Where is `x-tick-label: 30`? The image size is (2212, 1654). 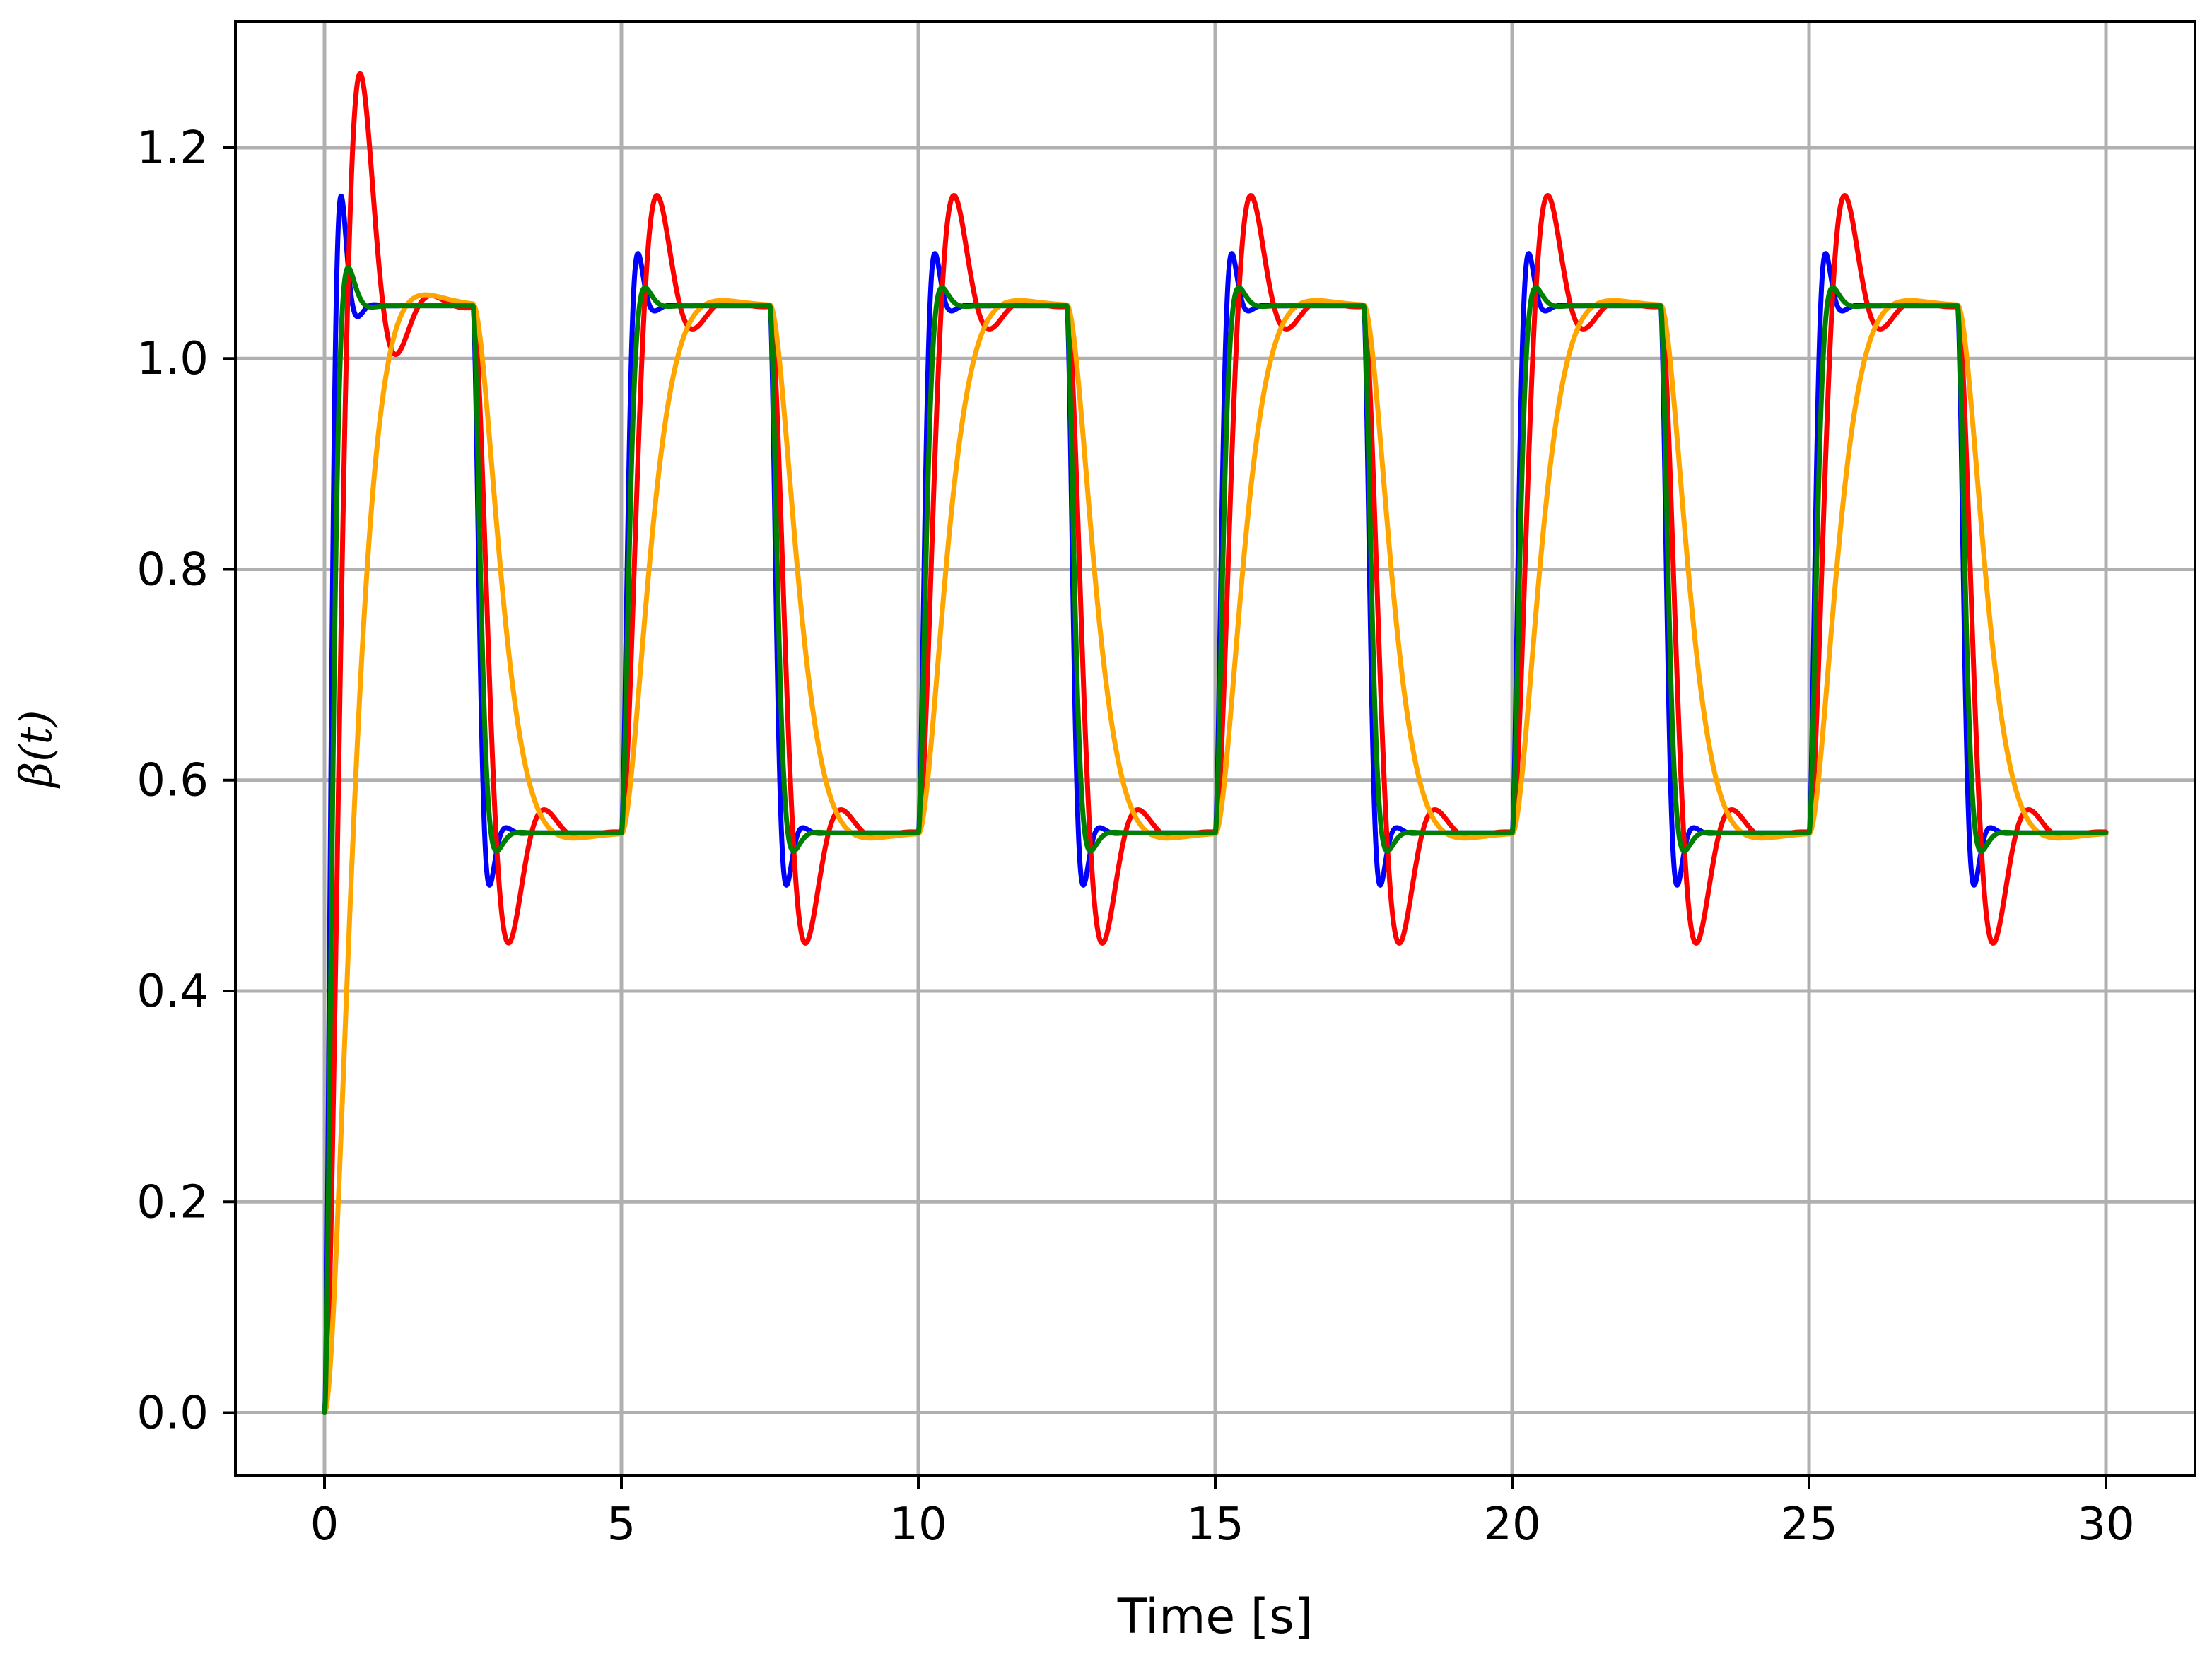 x-tick-label: 30 is located at coordinates (2105, 1524).